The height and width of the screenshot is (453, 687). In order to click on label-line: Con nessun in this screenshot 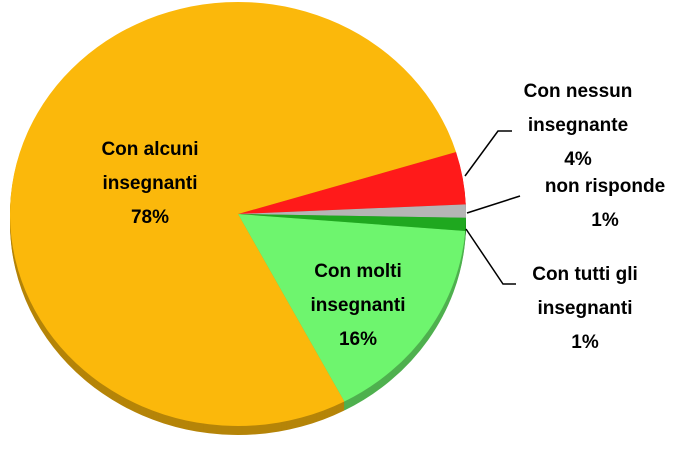, I will do `click(578, 91)`.